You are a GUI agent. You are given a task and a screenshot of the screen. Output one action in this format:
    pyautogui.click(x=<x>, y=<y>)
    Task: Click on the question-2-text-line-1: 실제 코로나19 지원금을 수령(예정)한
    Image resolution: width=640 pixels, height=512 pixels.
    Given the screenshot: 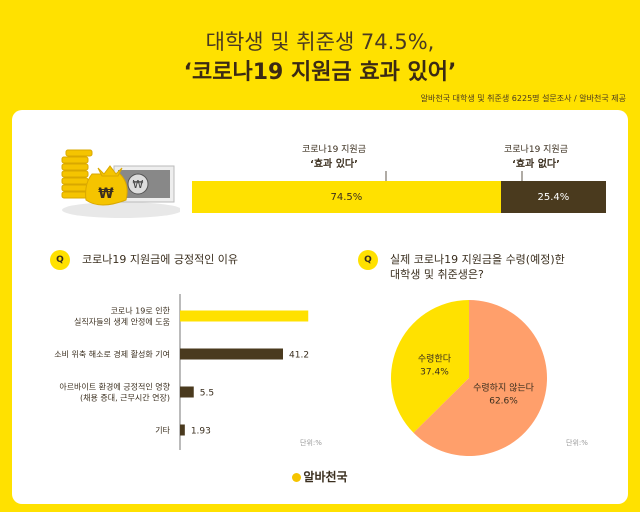 What is the action you would take?
    pyautogui.click(x=477, y=259)
    